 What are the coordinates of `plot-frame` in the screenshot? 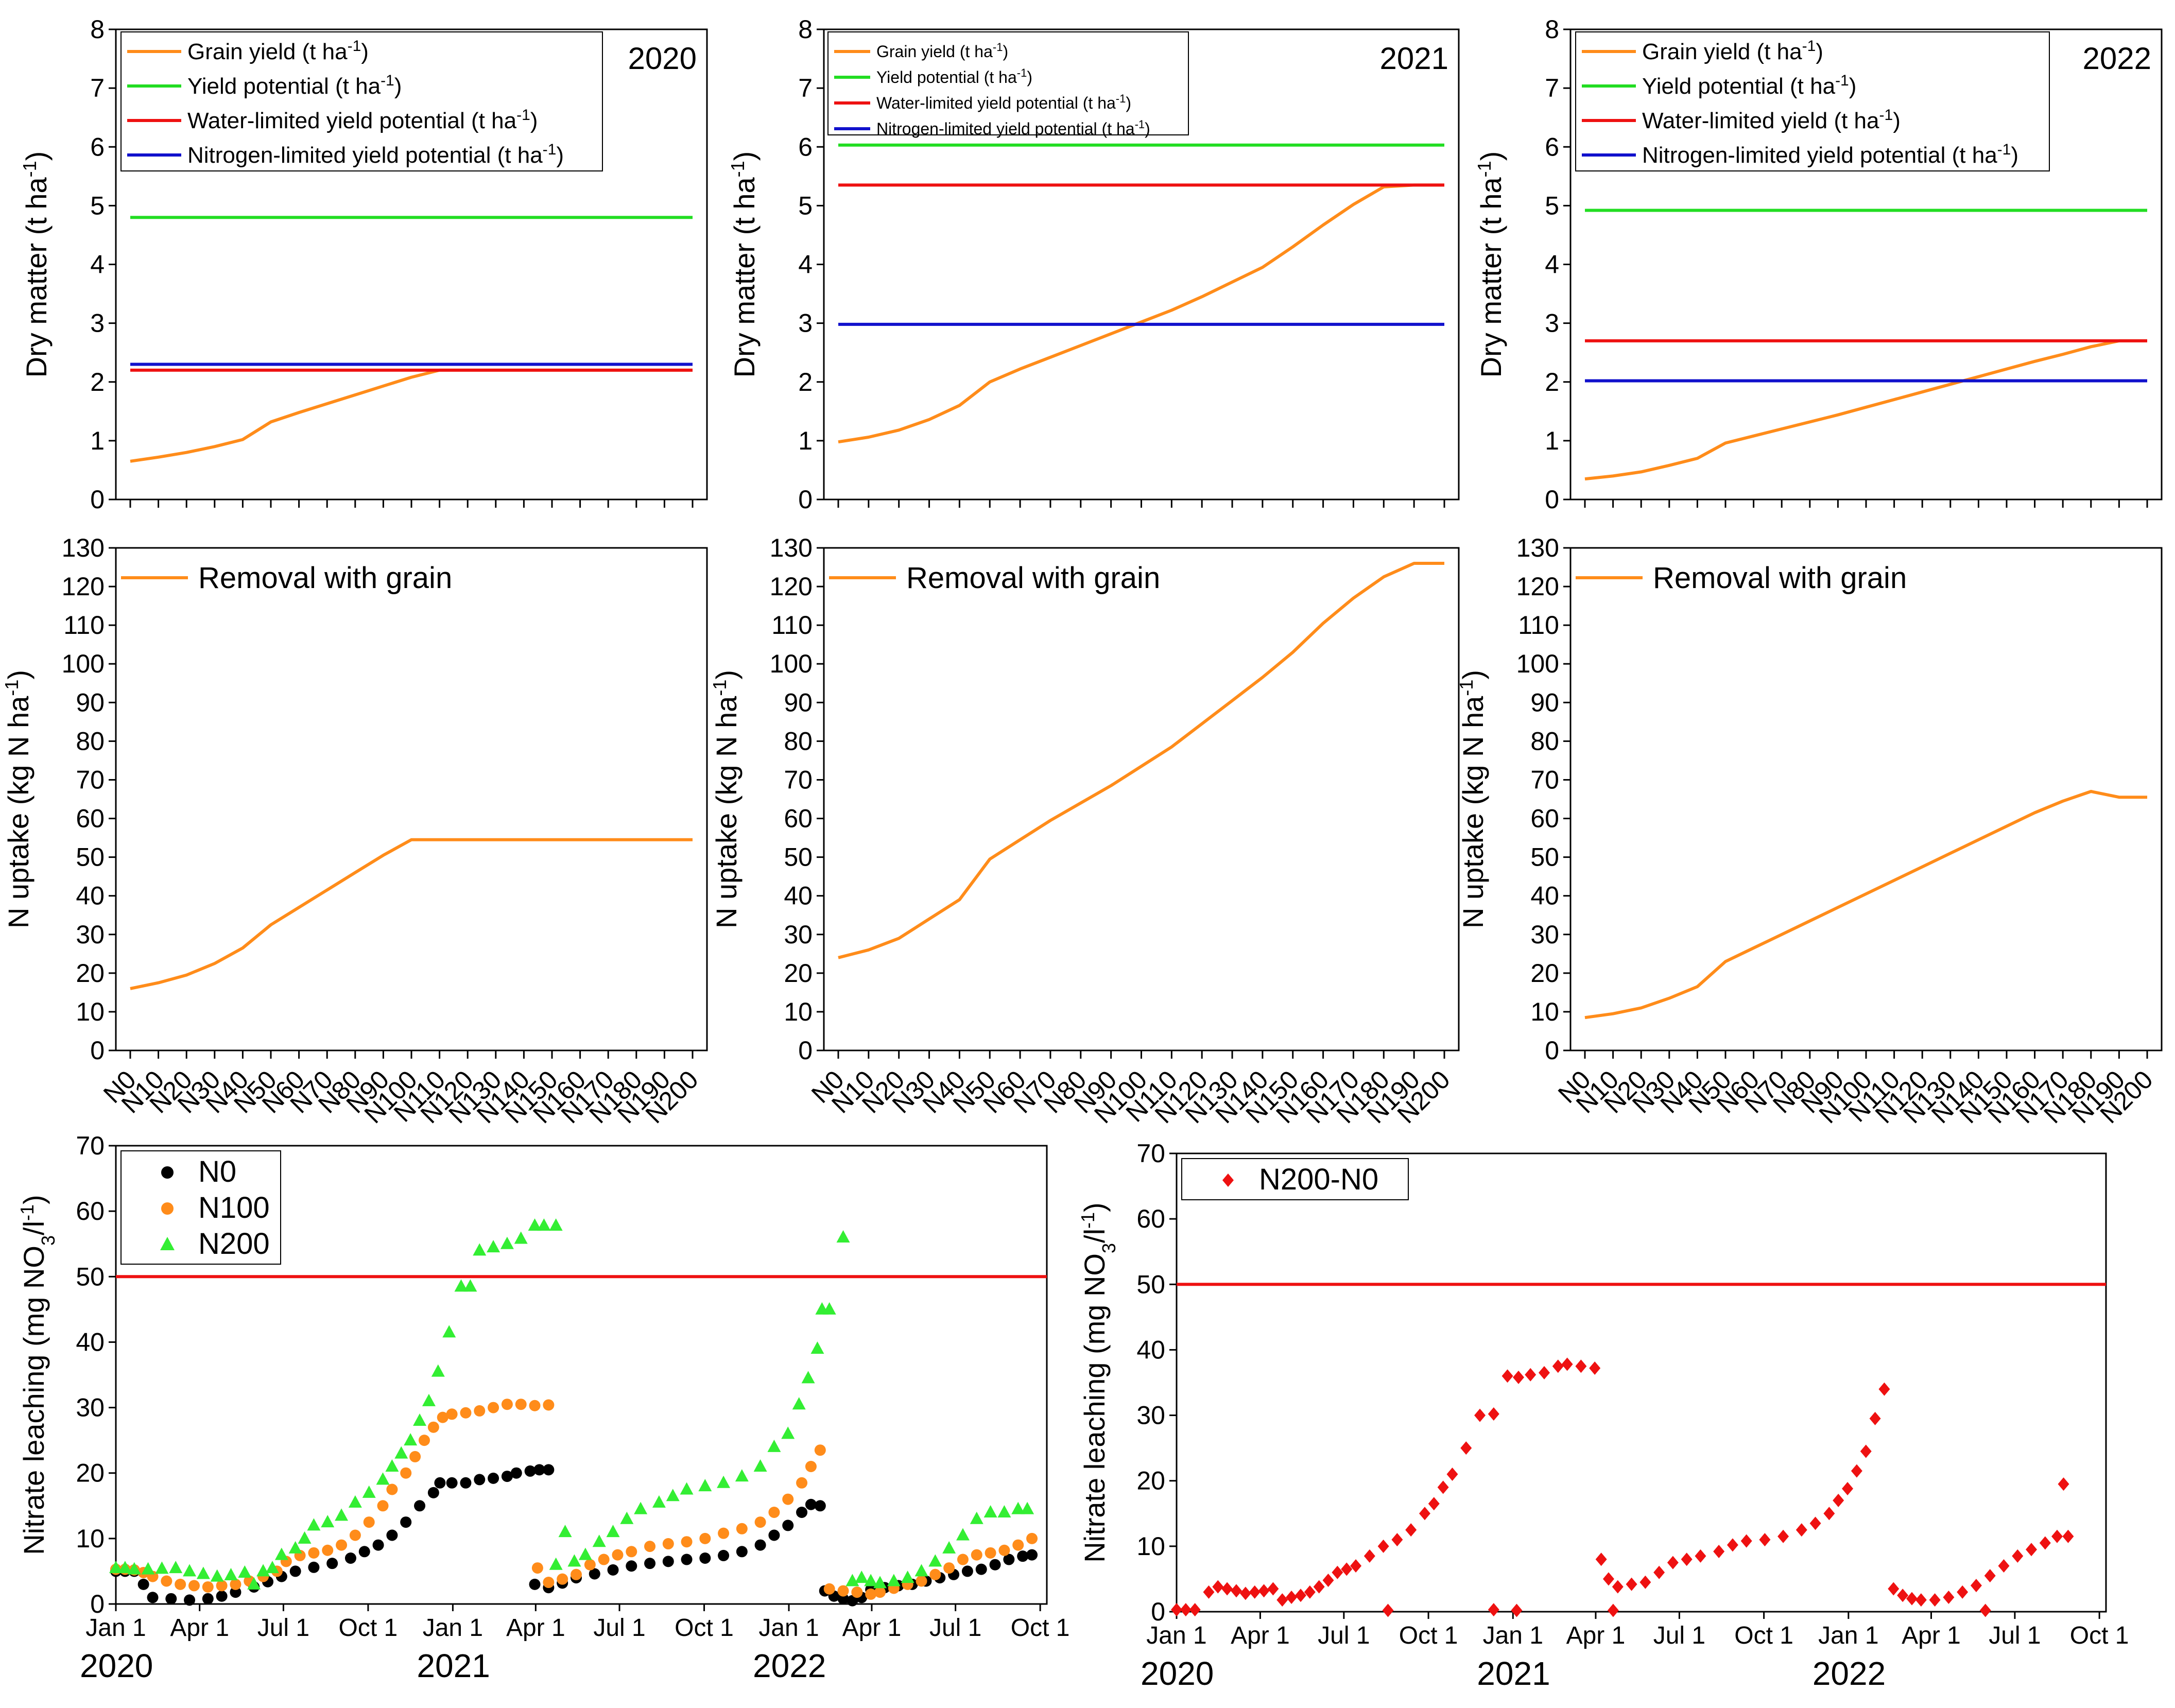 It's located at (1641, 1382).